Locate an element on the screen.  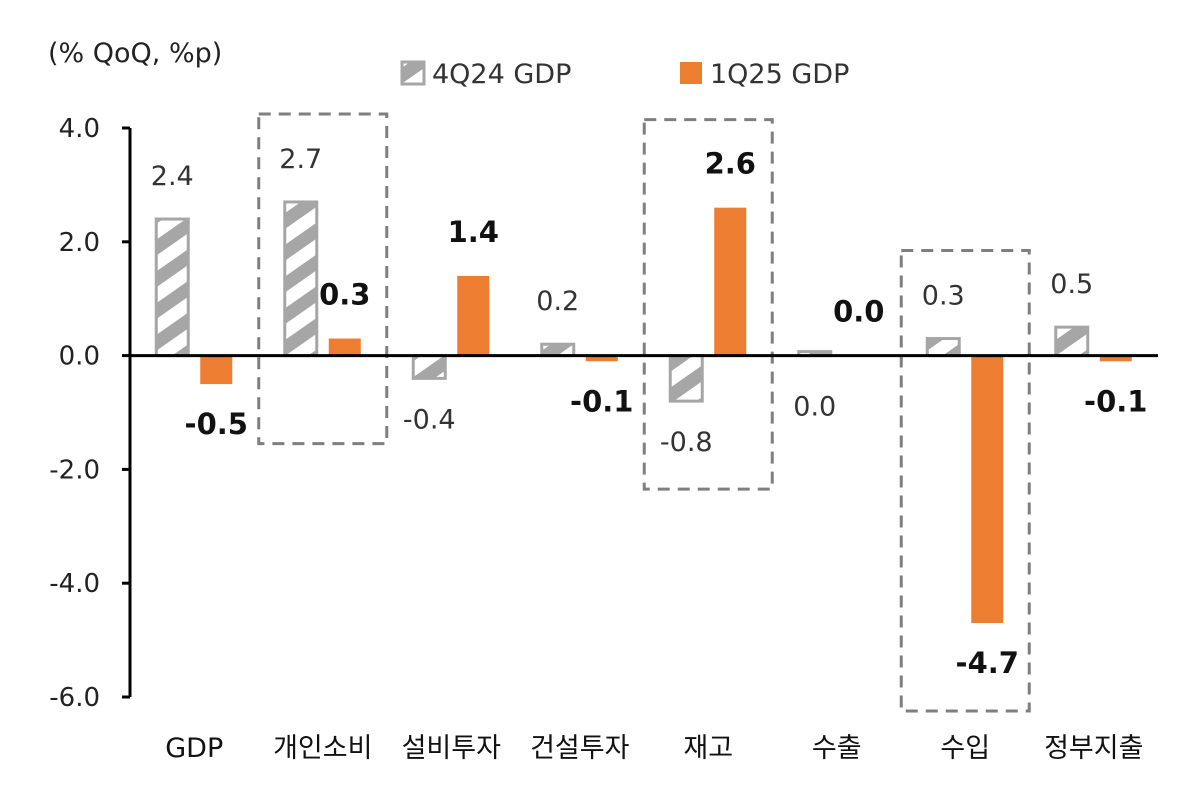
category-label: 설비투자 is located at coordinates (452, 748).